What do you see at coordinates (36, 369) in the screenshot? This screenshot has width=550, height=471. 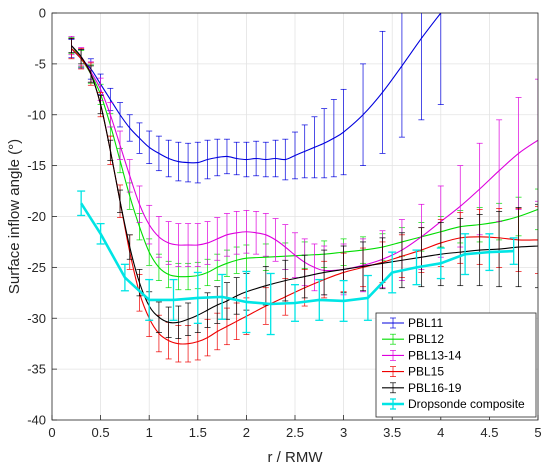 I see `y-tick-label: -35` at bounding box center [36, 369].